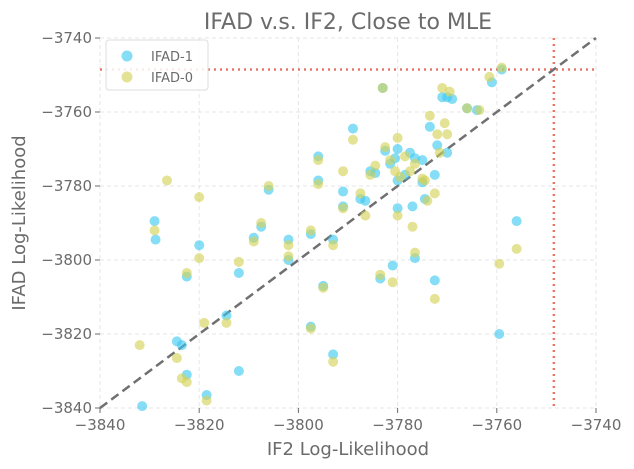  Describe the element at coordinates (199, 425) in the screenshot. I see `x-tick-label-1: −3820` at that location.